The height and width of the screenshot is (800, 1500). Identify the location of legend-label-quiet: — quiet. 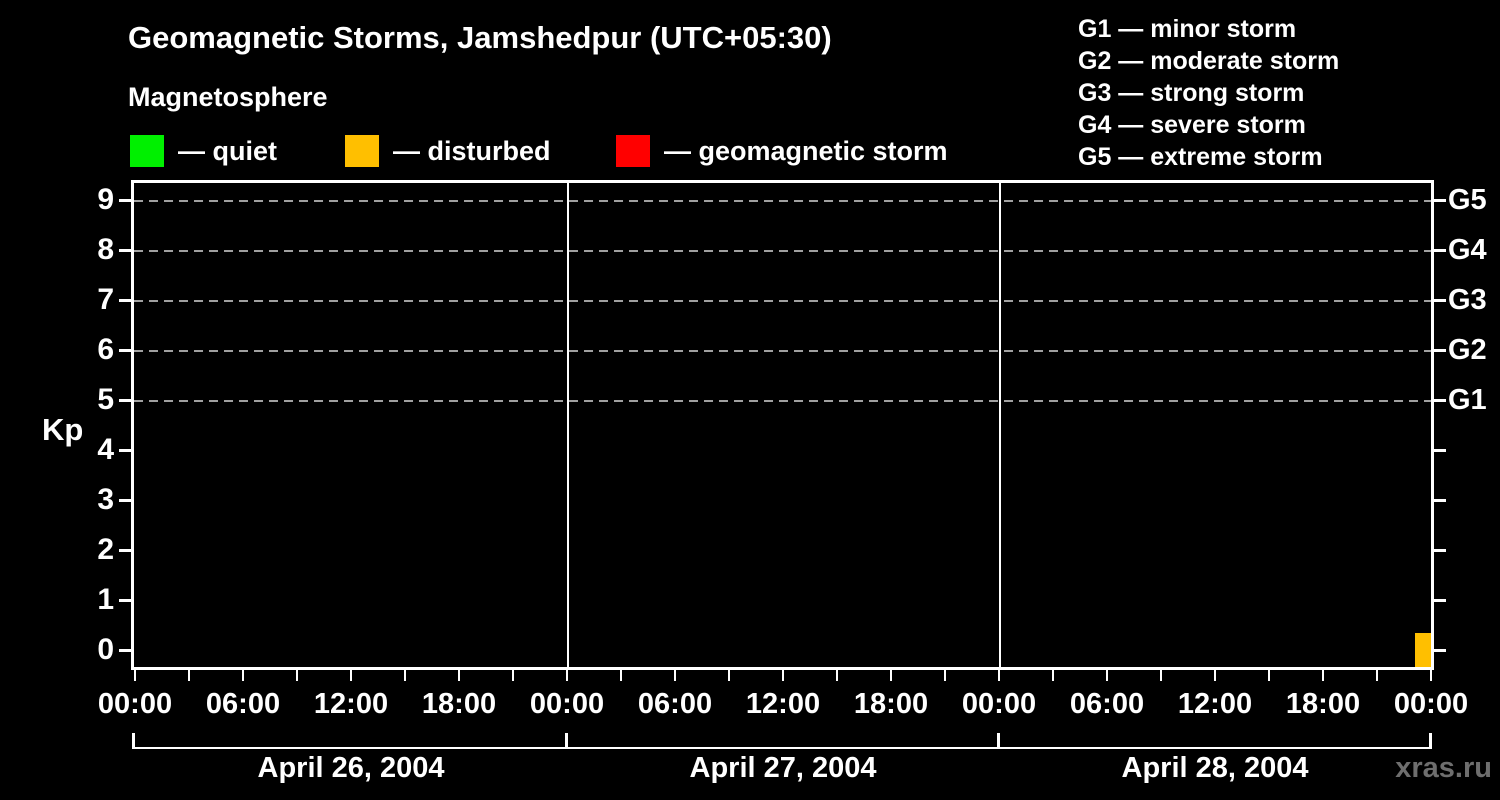
(227, 150).